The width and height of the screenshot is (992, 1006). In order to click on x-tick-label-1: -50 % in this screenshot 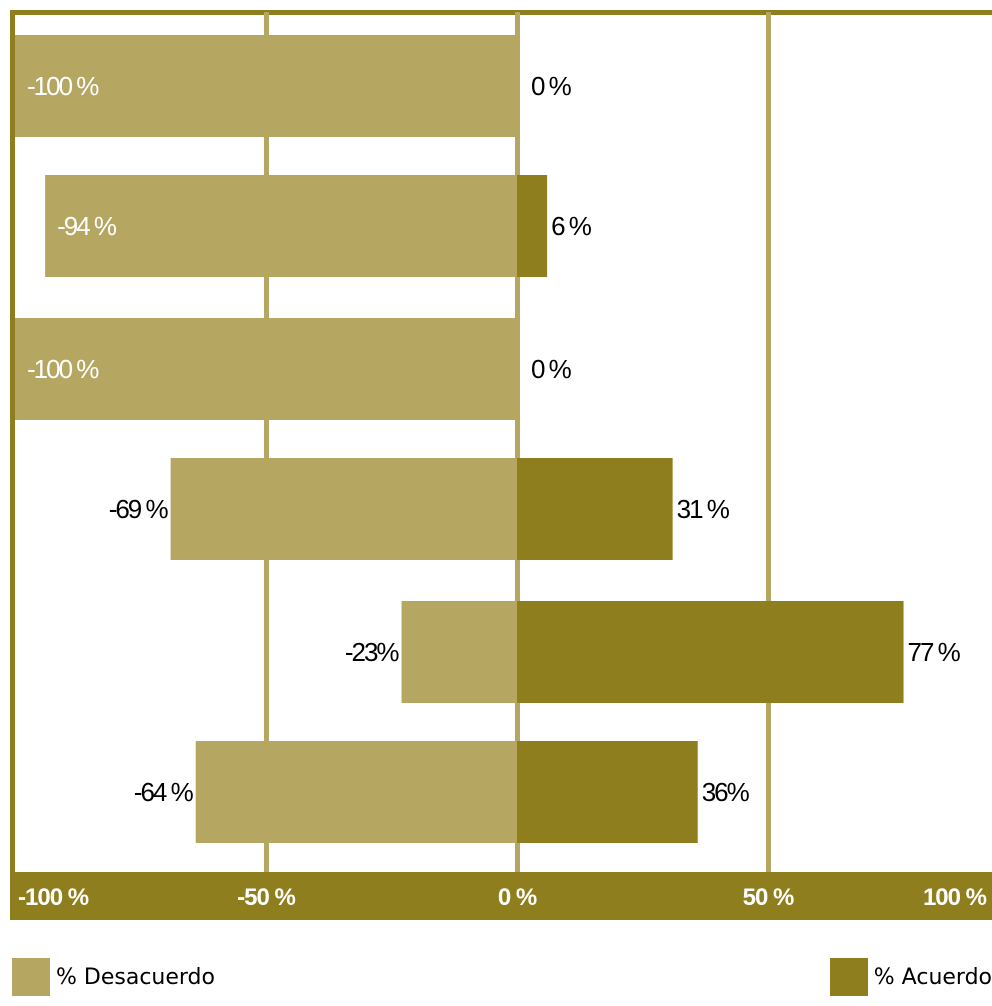, I will do `click(266, 897)`.